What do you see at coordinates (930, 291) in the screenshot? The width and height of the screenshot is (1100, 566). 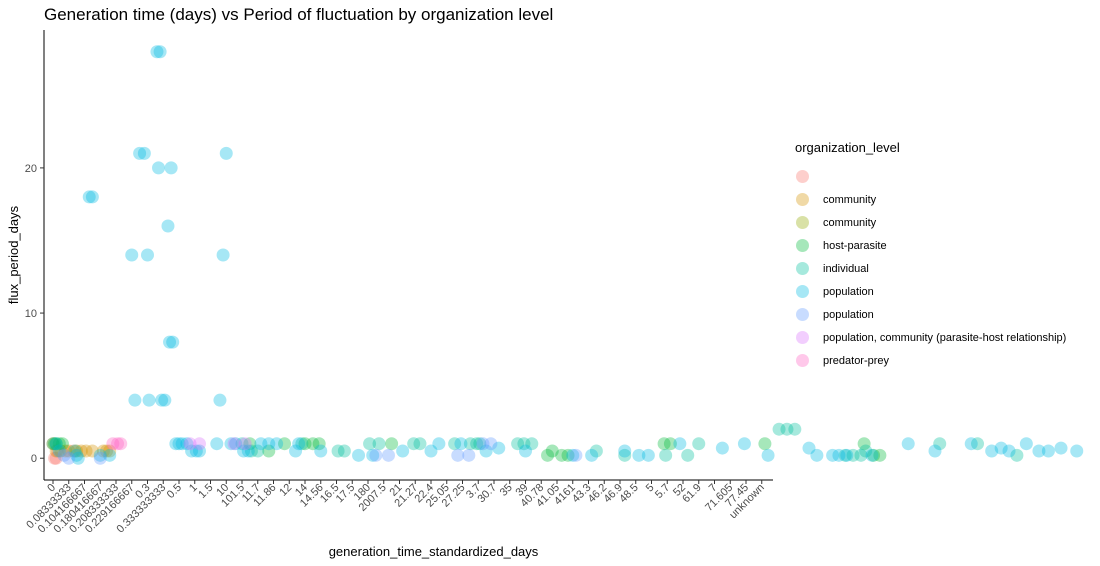 I see `legend-item: population` at bounding box center [930, 291].